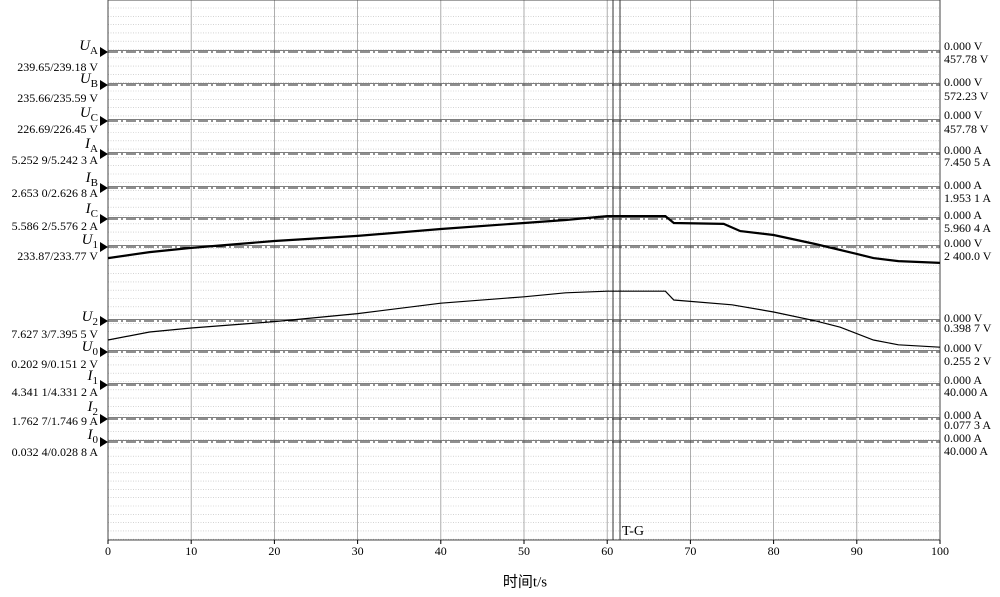 This screenshot has height=597, width=1000. I want to click on channel-name: I0, so click(93, 436).